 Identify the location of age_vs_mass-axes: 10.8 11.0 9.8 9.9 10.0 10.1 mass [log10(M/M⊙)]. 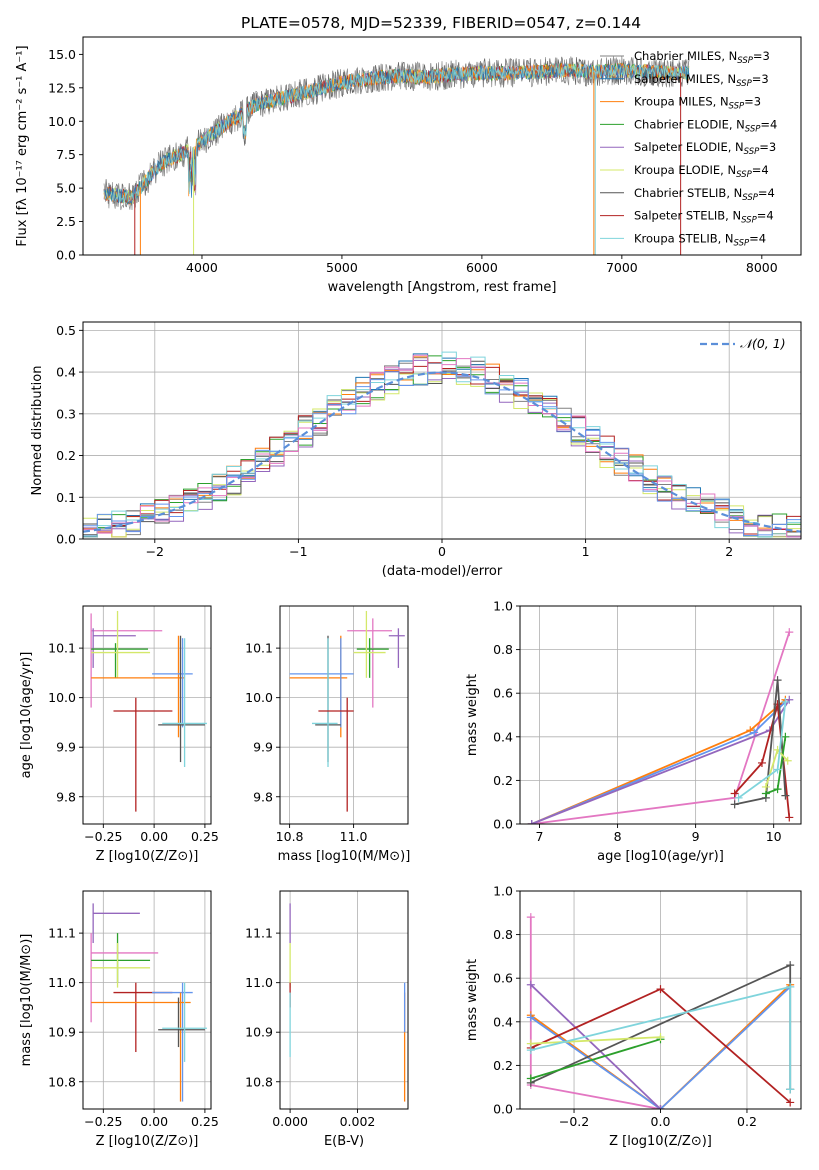
(327, 734).